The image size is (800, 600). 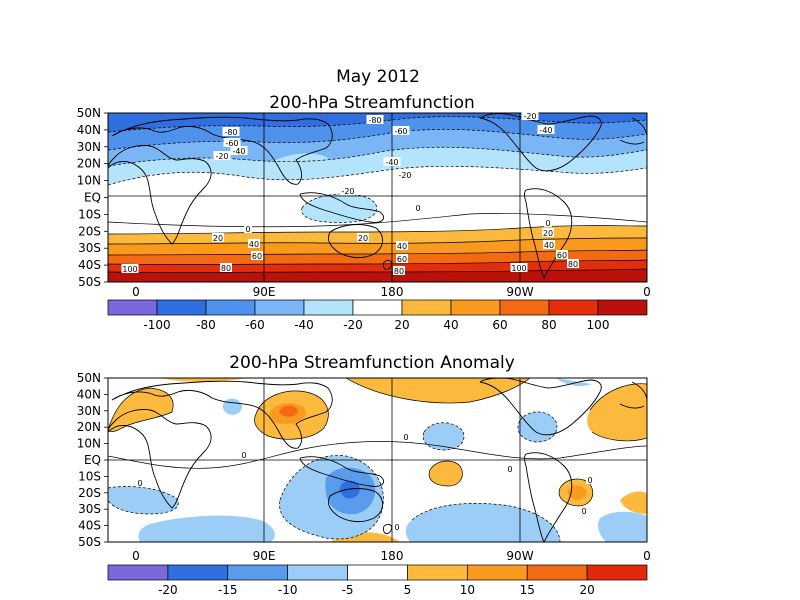 I want to click on contour-label: 80, so click(x=226, y=268).